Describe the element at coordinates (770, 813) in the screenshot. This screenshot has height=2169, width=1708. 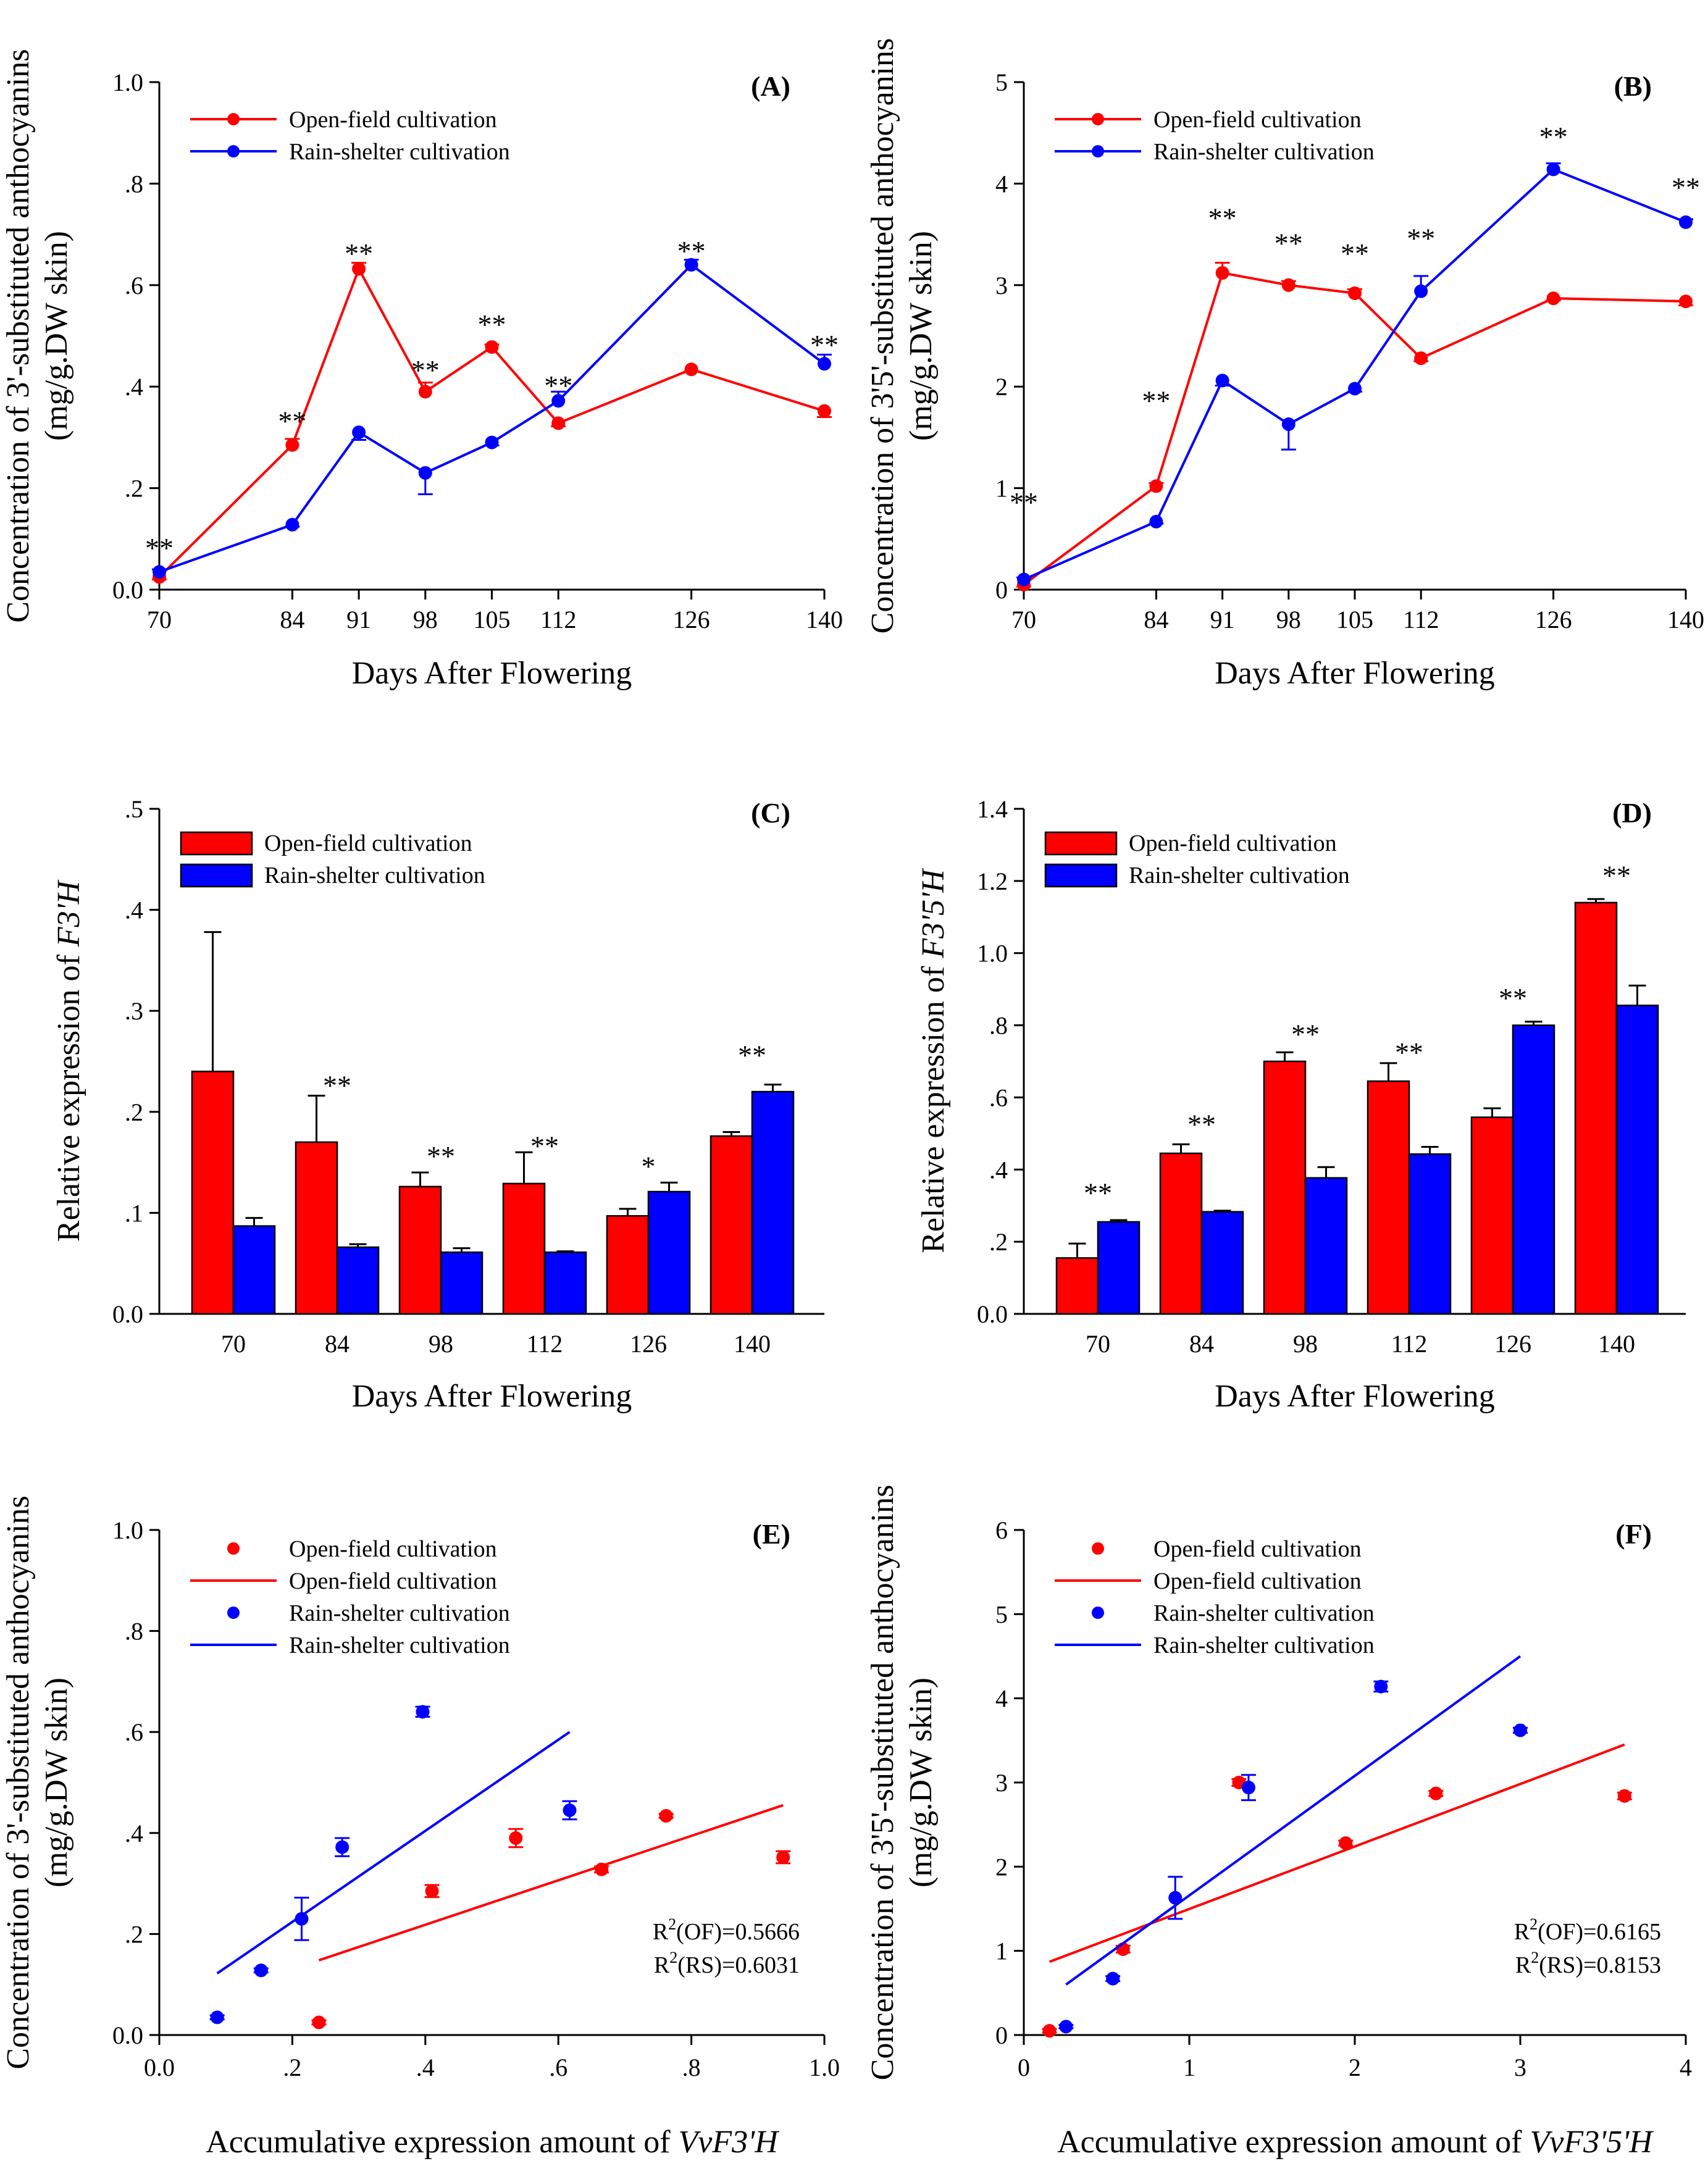
I see `panel-label: (C)` at that location.